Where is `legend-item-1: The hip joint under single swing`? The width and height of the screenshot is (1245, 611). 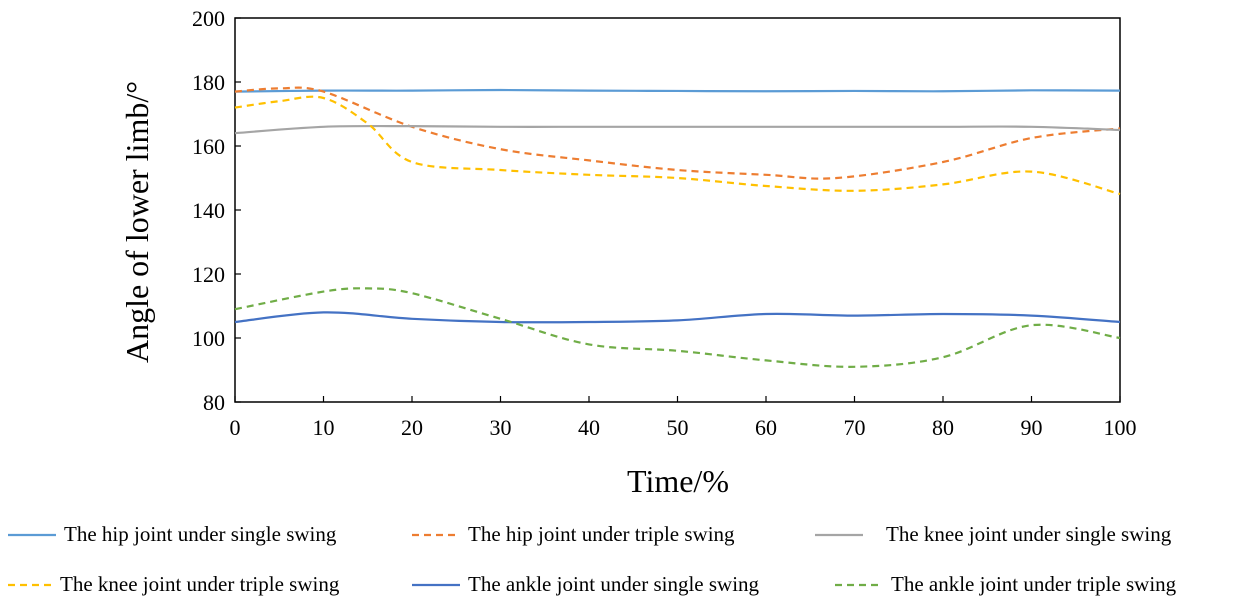 legend-item-1: The hip joint under single swing is located at coordinates (172, 534).